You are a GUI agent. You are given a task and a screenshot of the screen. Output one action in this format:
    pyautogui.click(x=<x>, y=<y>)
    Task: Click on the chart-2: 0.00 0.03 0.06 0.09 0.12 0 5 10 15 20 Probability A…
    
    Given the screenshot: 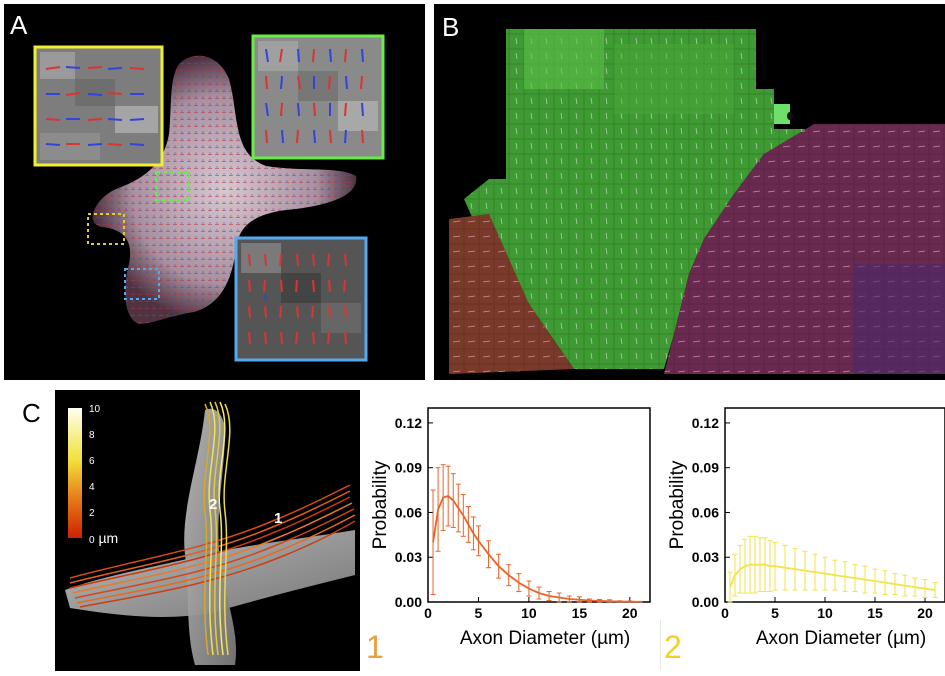 What is the action you would take?
    pyautogui.click(x=802, y=530)
    